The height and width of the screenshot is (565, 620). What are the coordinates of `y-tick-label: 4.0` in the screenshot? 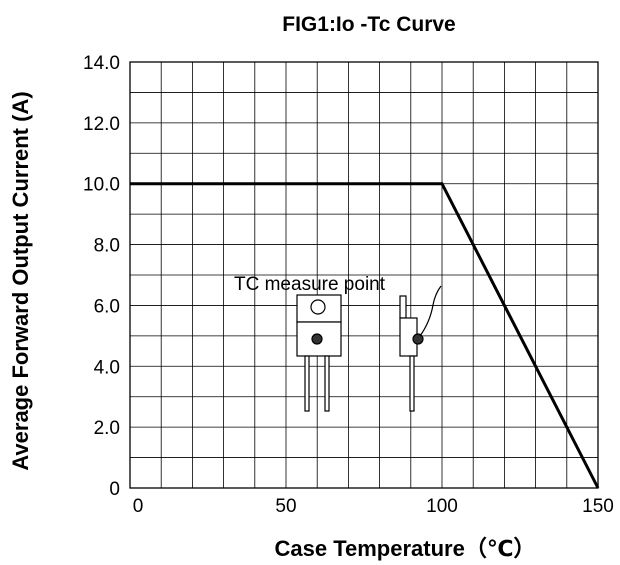 It's located at (107, 367).